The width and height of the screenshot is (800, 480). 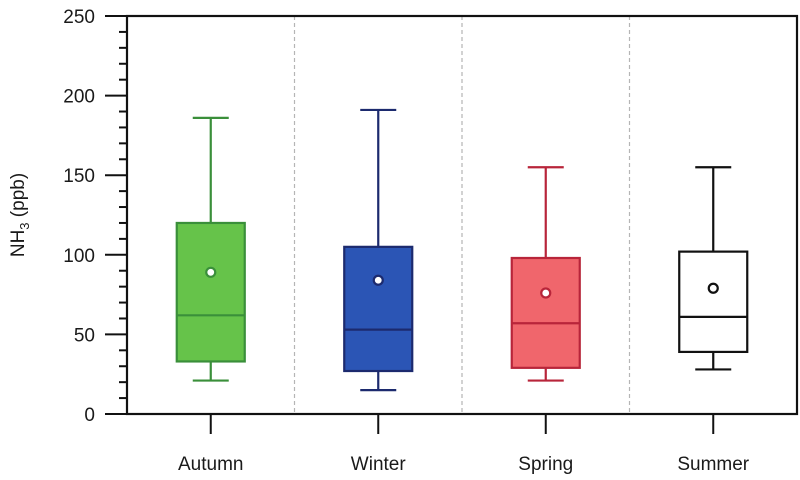 I want to click on x-category-label: Winter, so click(x=379, y=464).